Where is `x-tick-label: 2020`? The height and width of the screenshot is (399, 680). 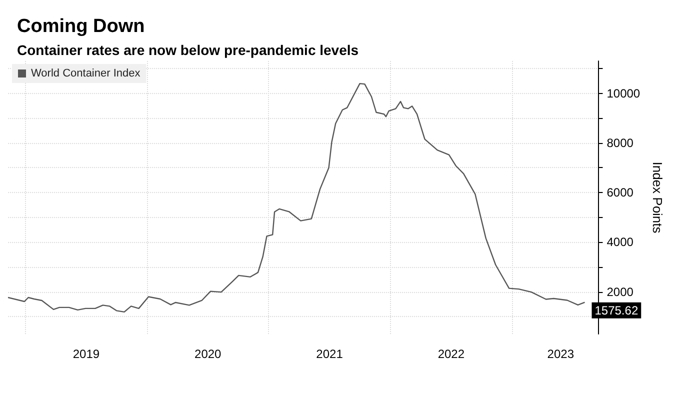 x-tick-label: 2020 is located at coordinates (208, 354).